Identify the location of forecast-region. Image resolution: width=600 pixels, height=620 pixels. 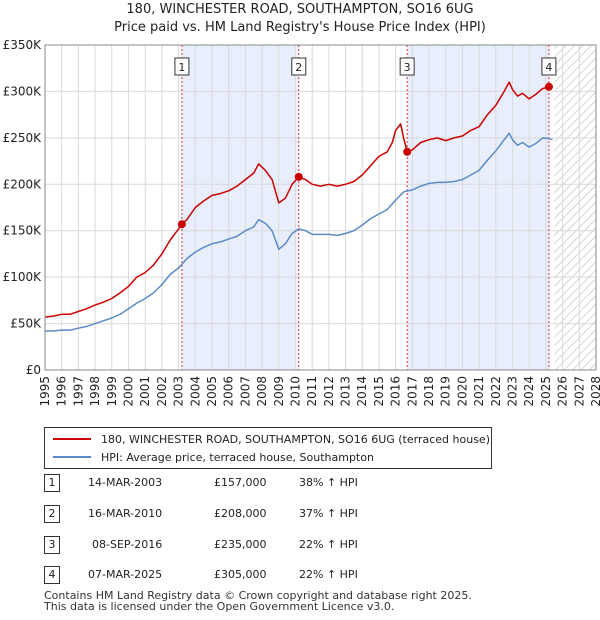
(575, 207).